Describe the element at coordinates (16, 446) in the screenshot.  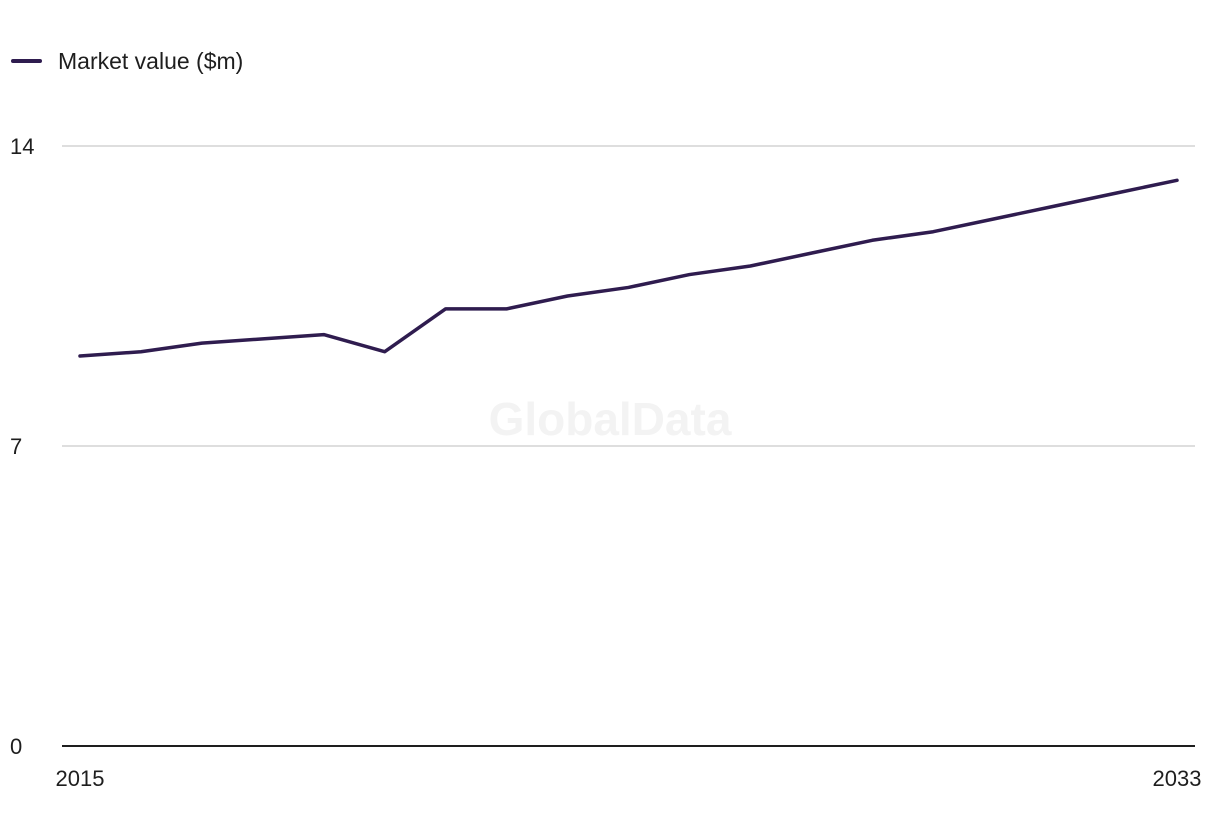
I see `y-tick-label: 7` at that location.